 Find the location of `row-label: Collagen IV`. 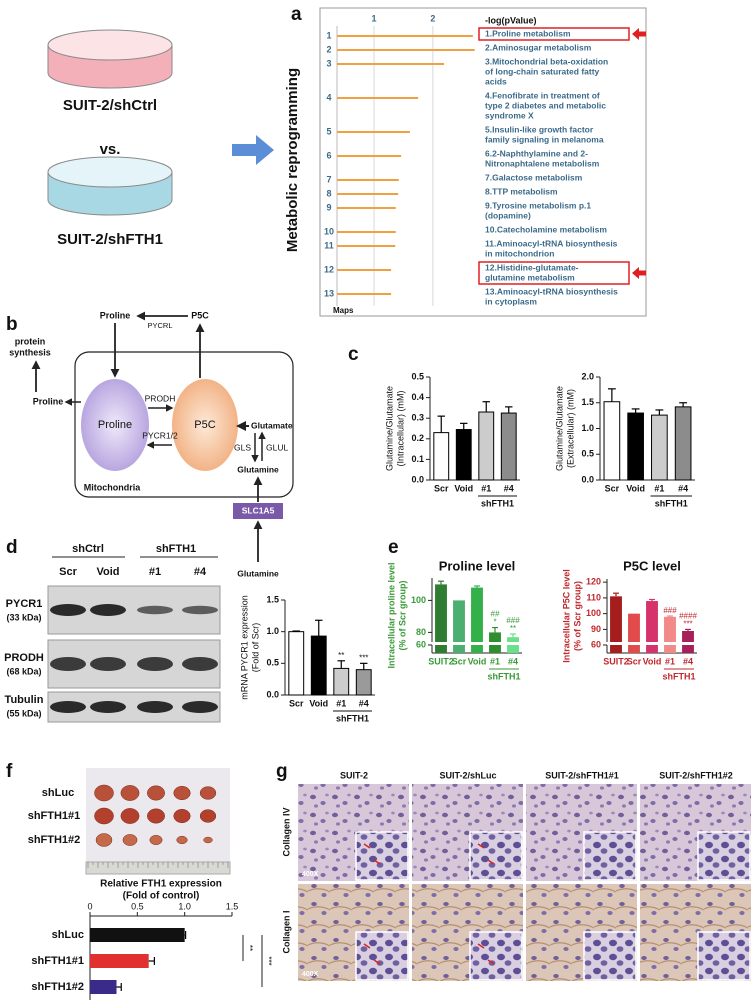

row-label: Collagen IV is located at coordinates (286, 831).